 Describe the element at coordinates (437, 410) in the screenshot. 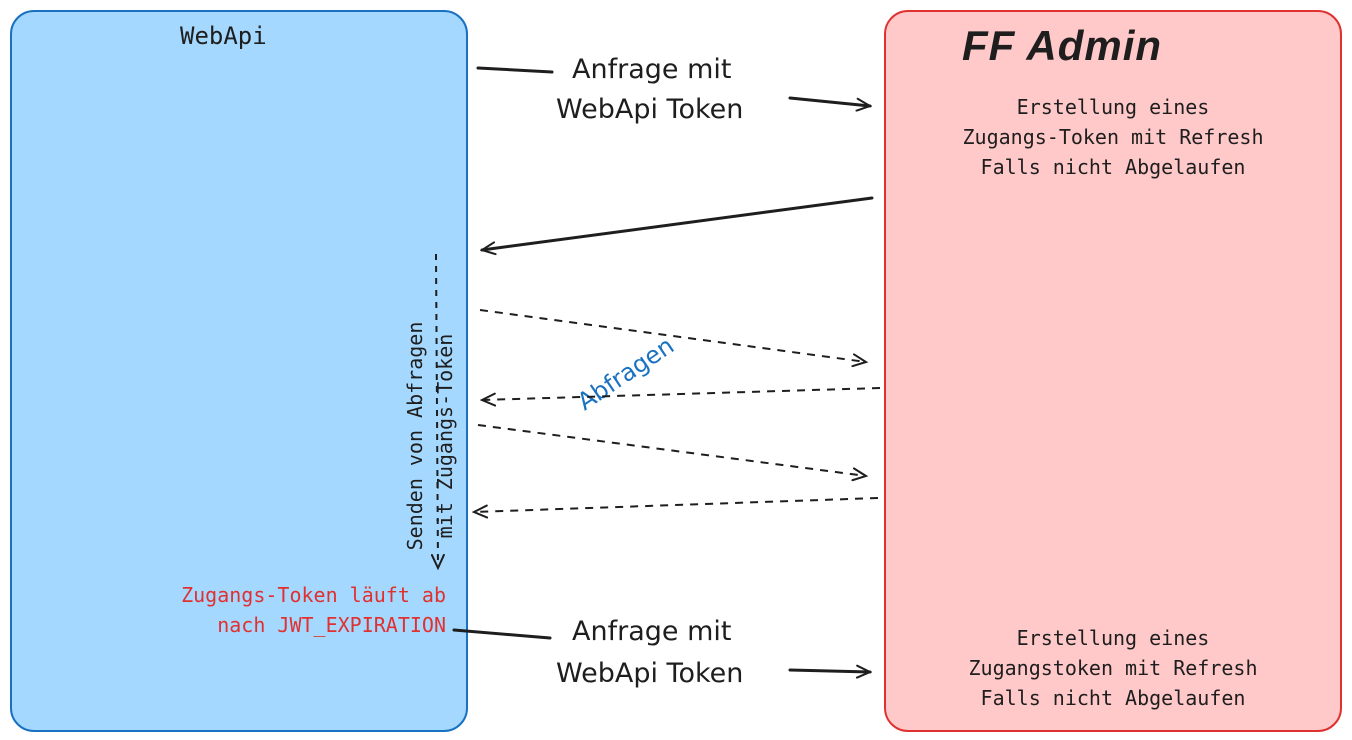

I see `send-queries-arrow` at that location.